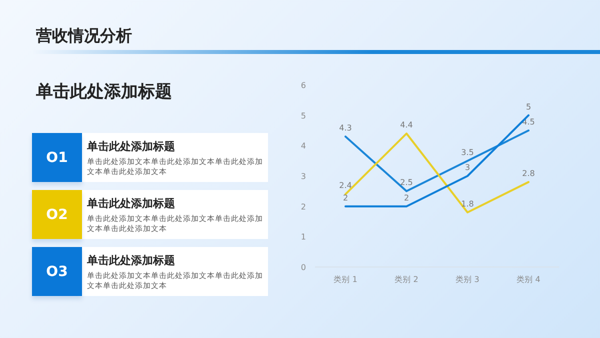  I want to click on data-label: 2.4, so click(345, 185).